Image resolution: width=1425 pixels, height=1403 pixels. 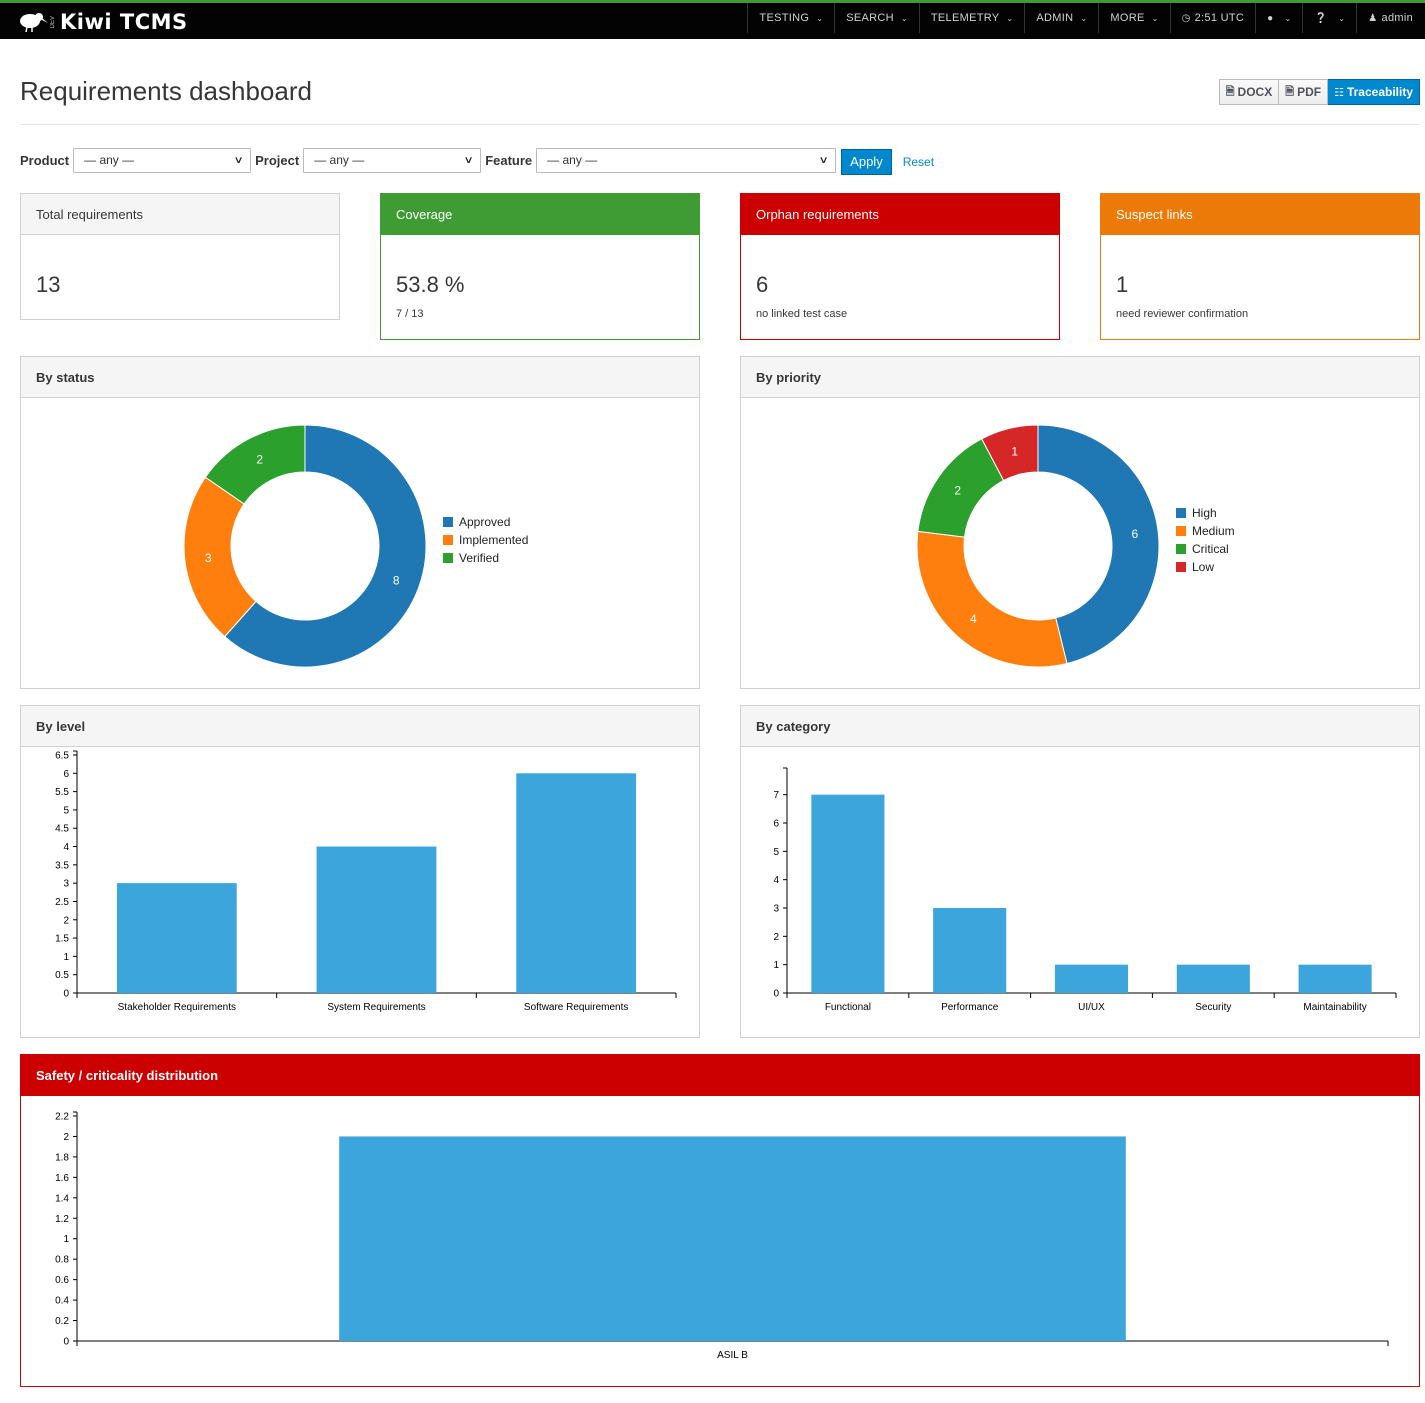 I want to click on nav-clock: ◷ 2:51 UTC, so click(x=1212, y=18).